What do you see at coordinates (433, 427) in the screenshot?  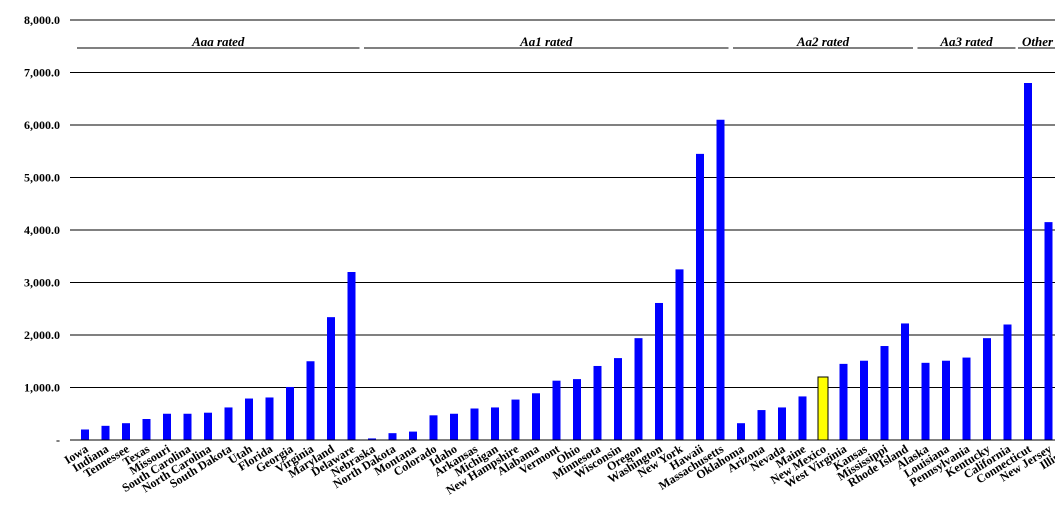 I see `bar-colorado` at bounding box center [433, 427].